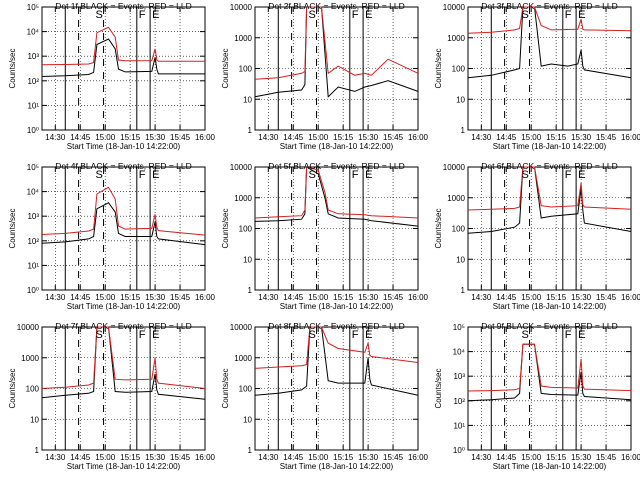  I want to click on chart-title: Det 2f BLACK = Events, RED = LLD, so click(336, 6).